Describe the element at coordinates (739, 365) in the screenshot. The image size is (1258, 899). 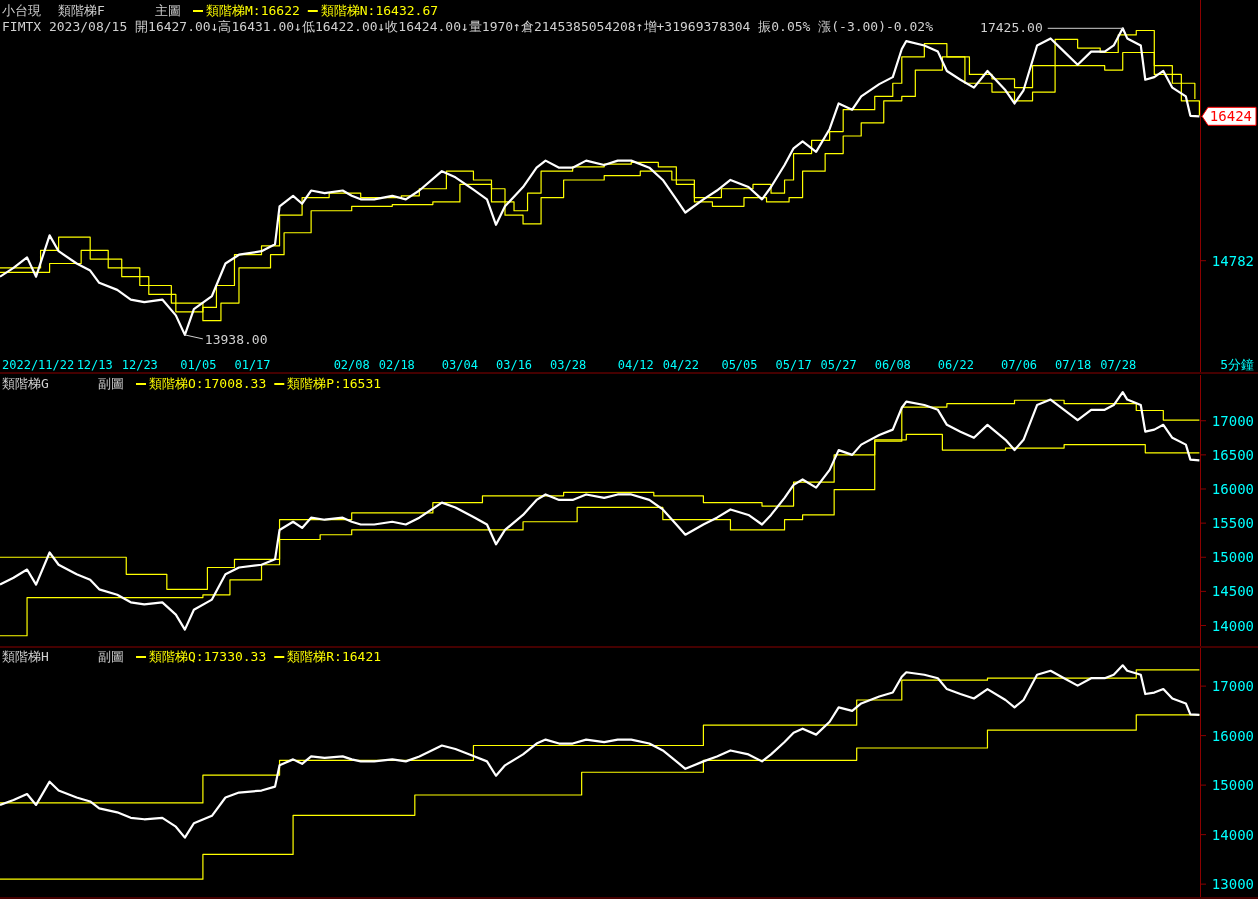
I see `x-tick-label: 05/05` at that location.